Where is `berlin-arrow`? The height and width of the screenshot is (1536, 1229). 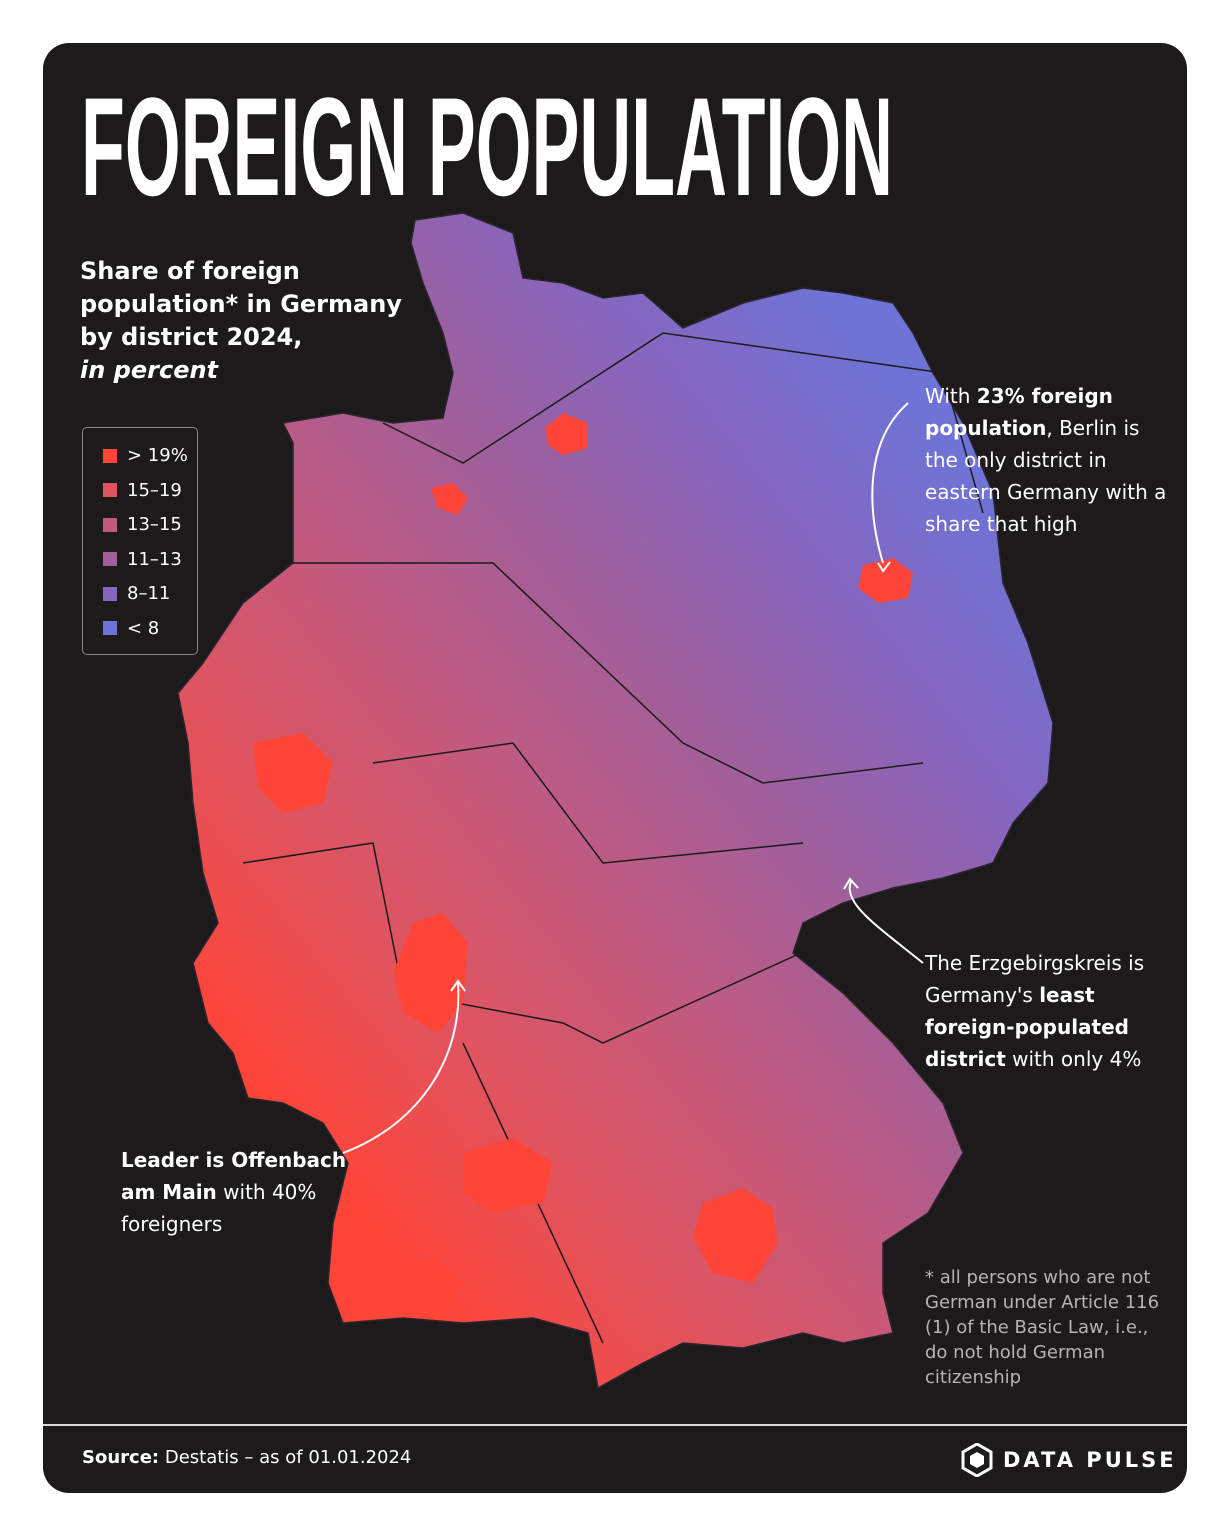
berlin-arrow is located at coordinates (890, 483).